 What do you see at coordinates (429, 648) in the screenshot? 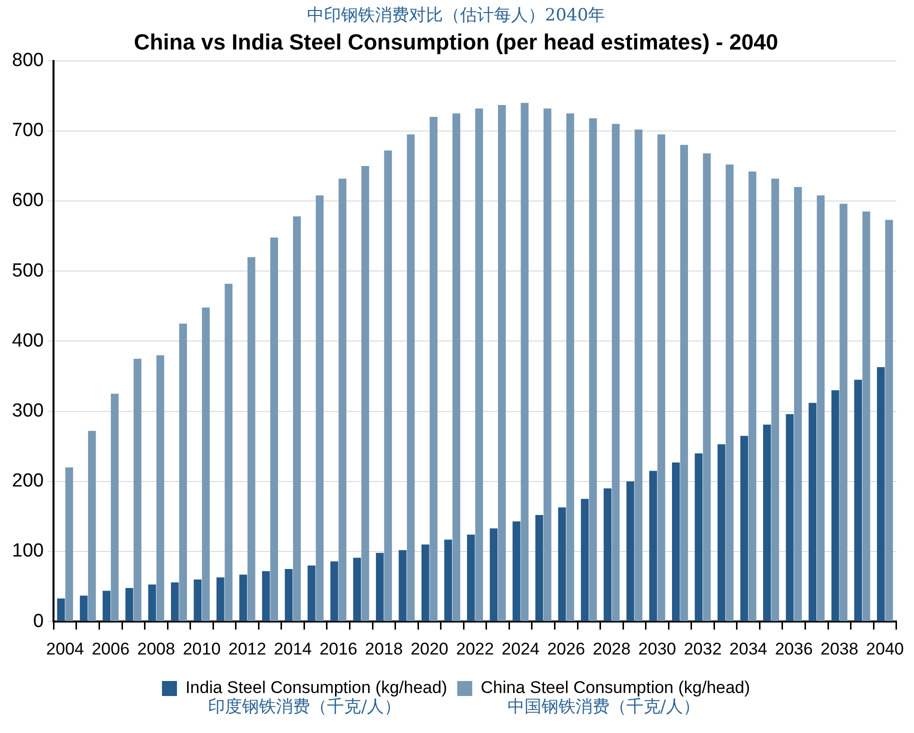
I see `x-tick-label: 2020` at bounding box center [429, 648].